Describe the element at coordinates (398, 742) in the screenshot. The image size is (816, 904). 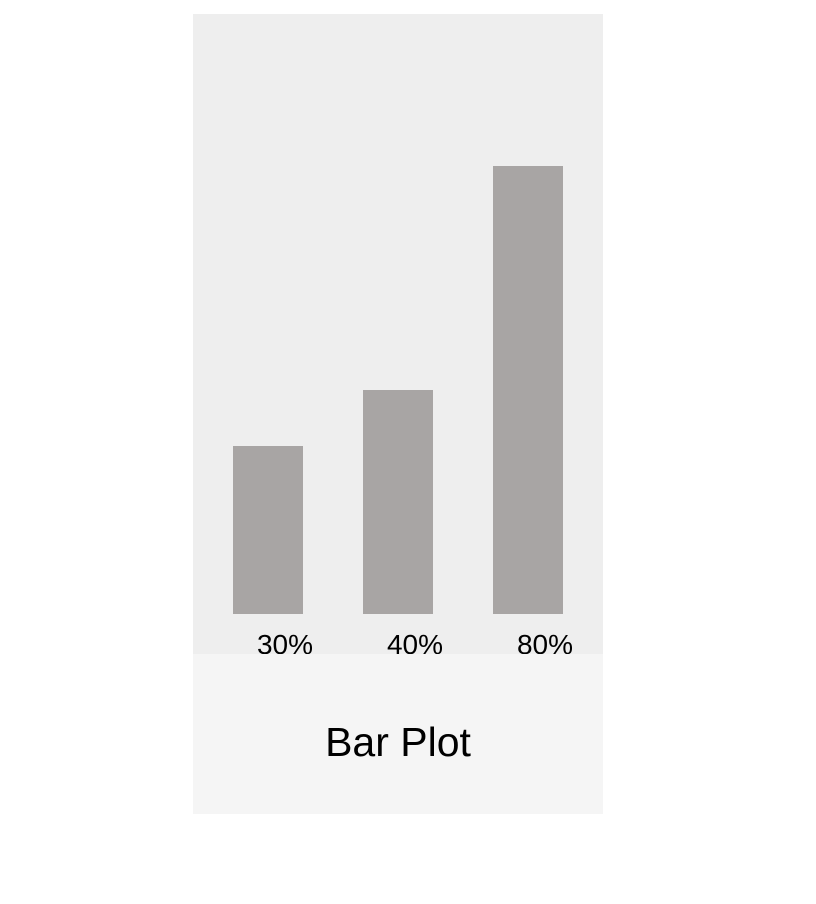
I see `chart-title: Bar Plot` at that location.